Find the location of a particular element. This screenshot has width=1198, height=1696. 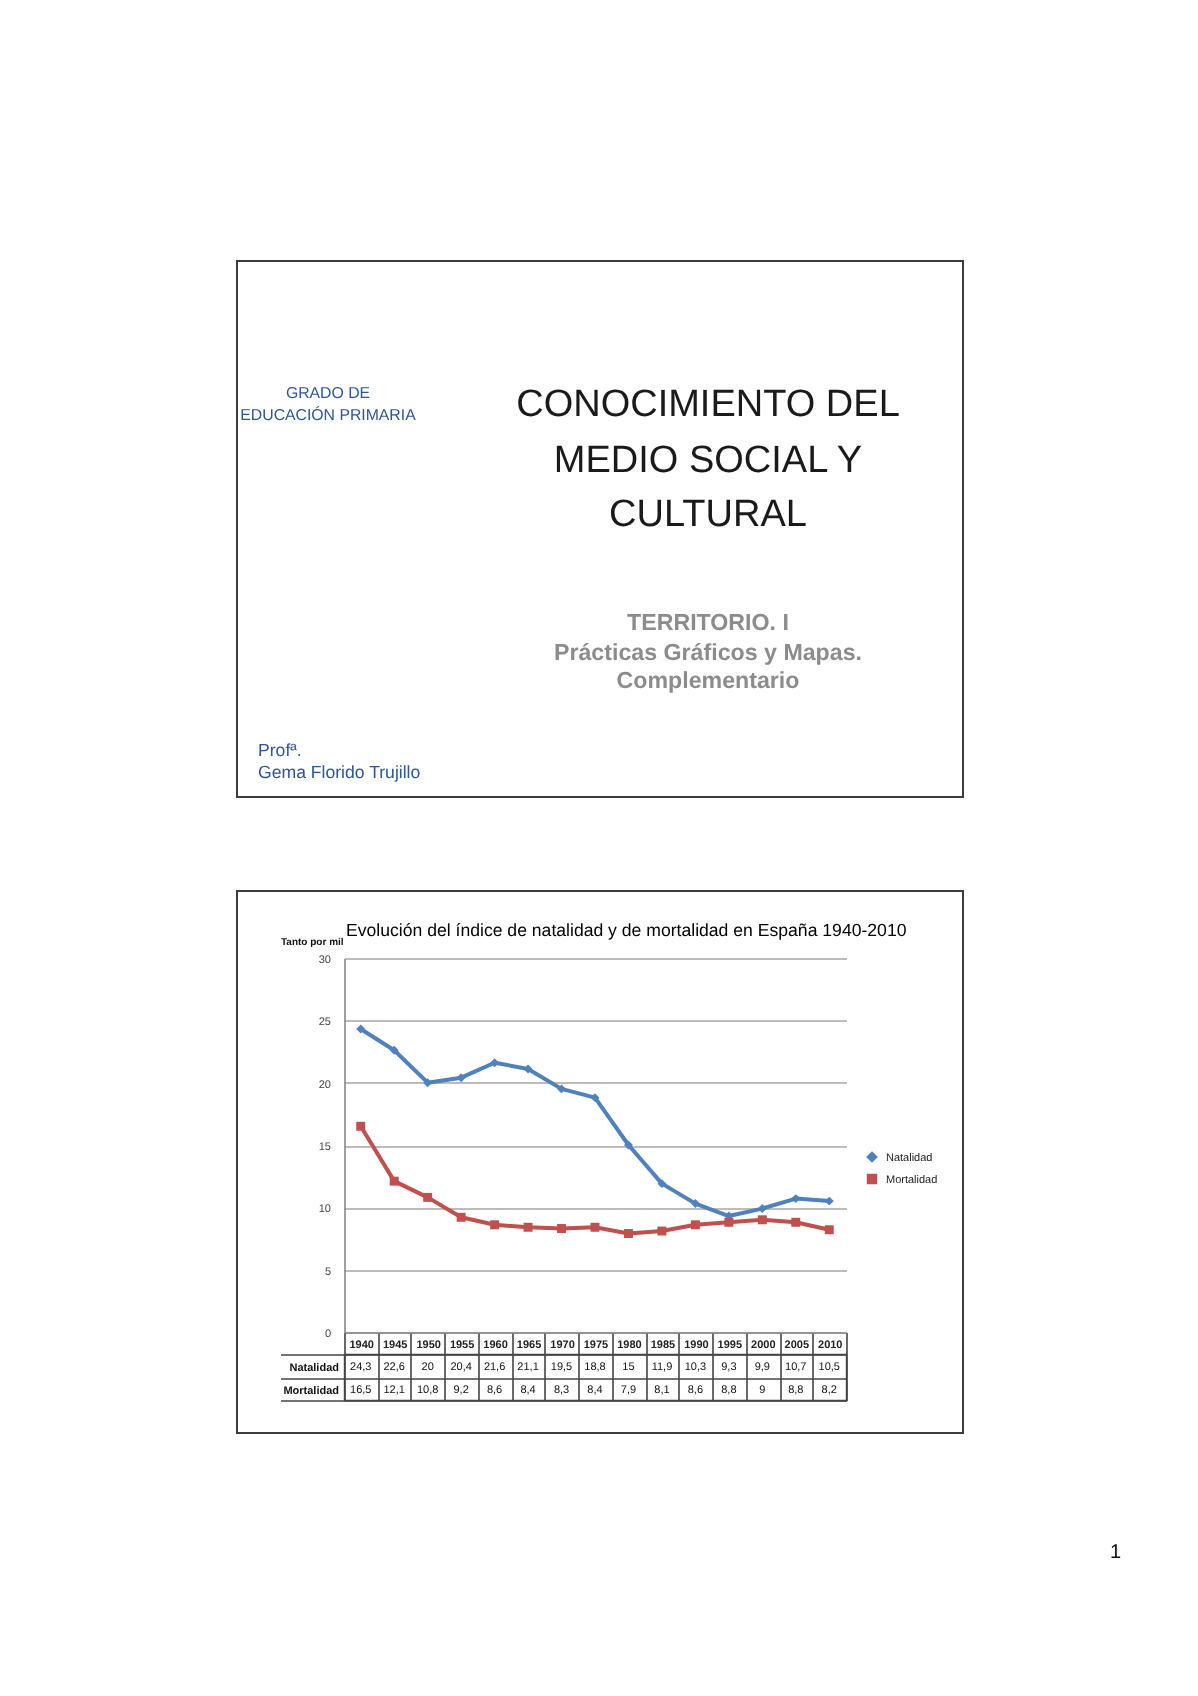

chart-title: Evolución del índice de natalidad y de mortalidad en España 1940-2010 is located at coordinates (626, 931).